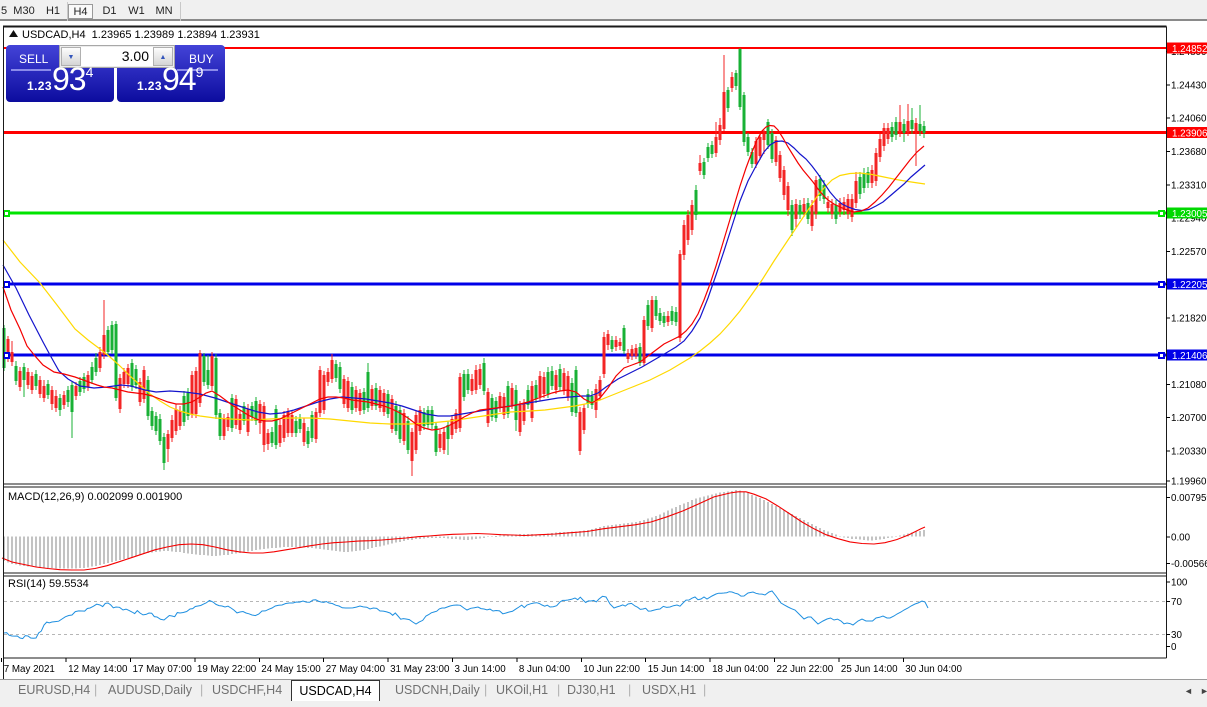 This screenshot has height=707, width=1207. I want to click on svg-text: 30, so click(1176, 635).